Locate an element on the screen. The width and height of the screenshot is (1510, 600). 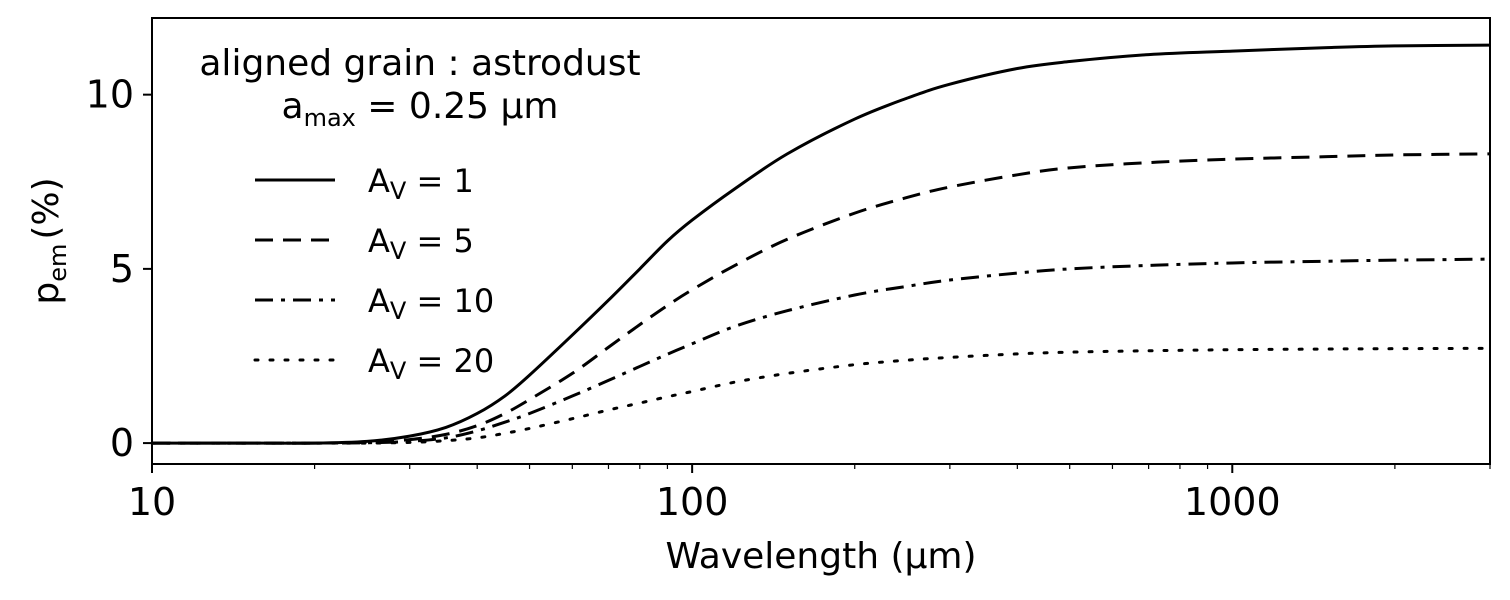
annotation-grain-size: amax = 0.25 μm is located at coordinates (420, 109).